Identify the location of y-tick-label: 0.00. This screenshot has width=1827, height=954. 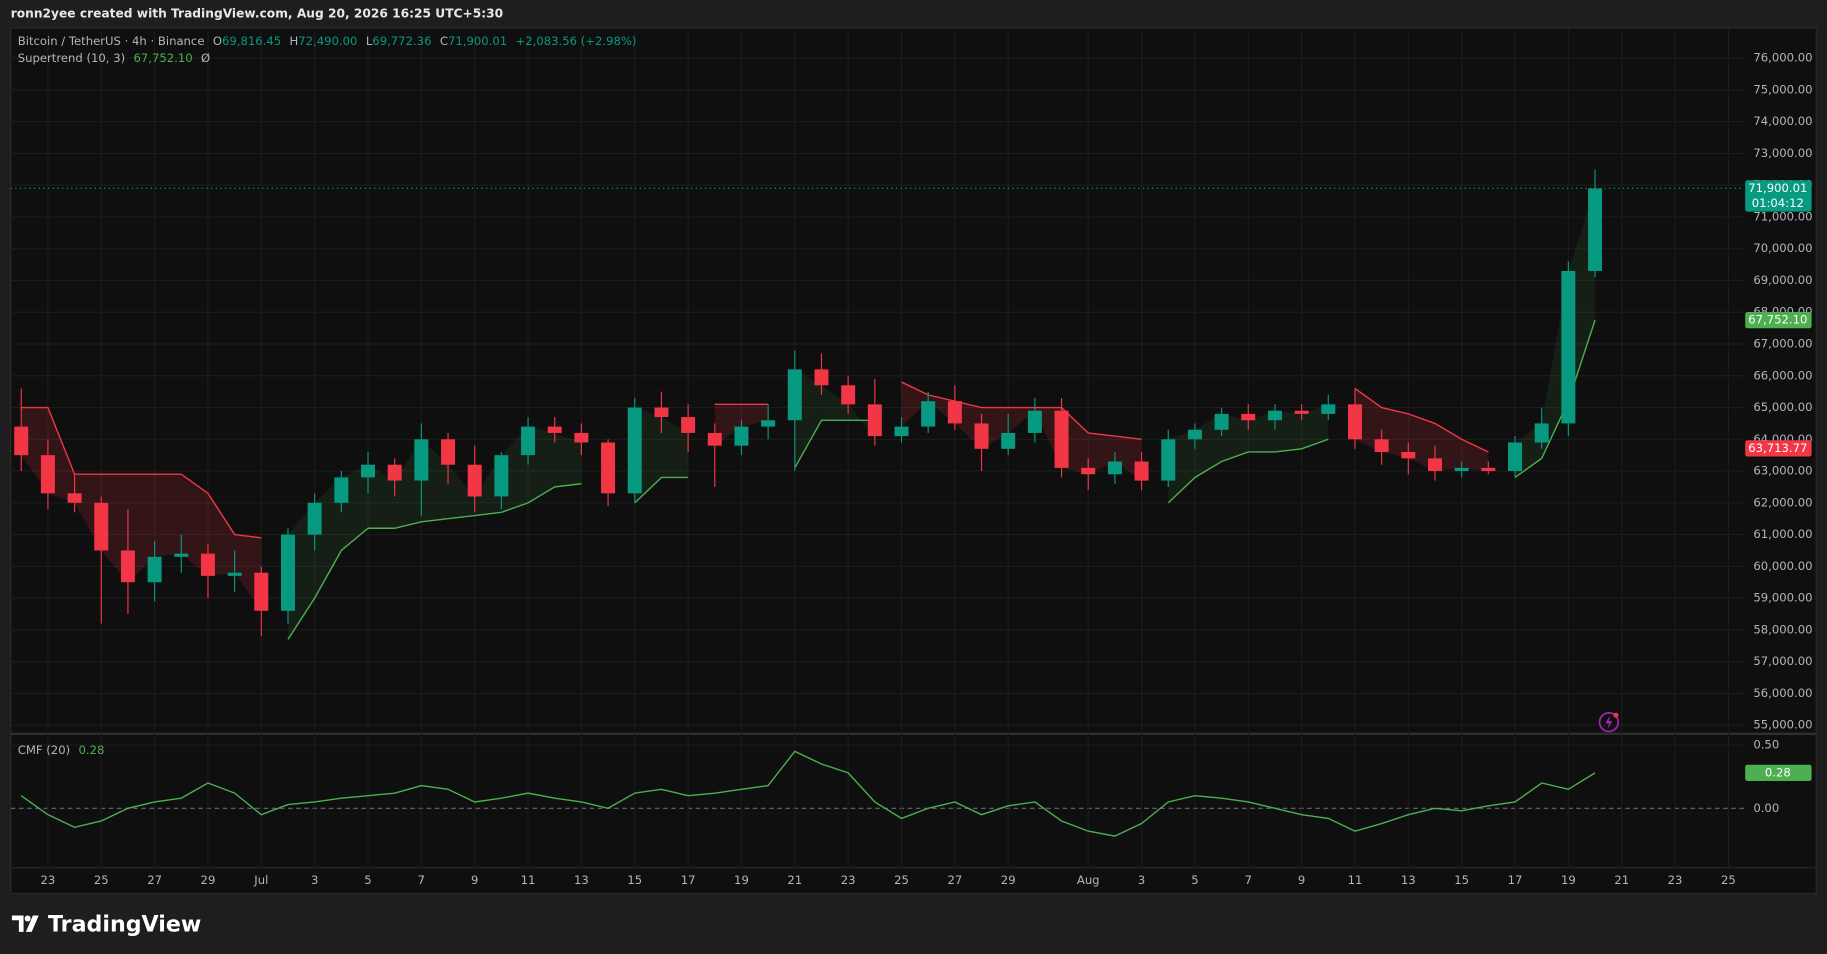
(1766, 808).